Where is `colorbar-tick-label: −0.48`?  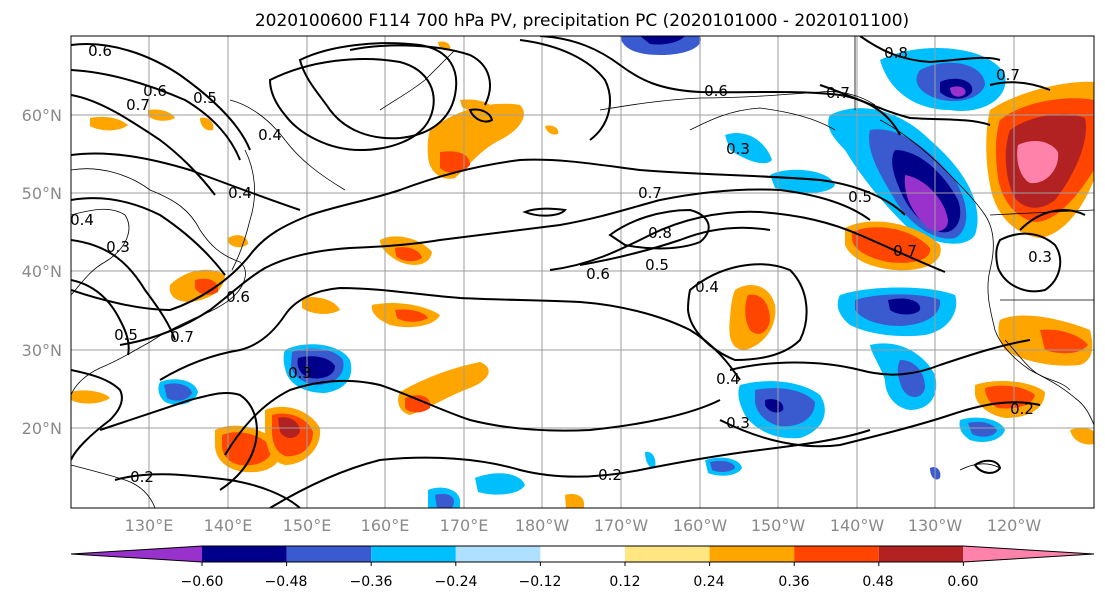 colorbar-tick-label: −0.48 is located at coordinates (286, 582).